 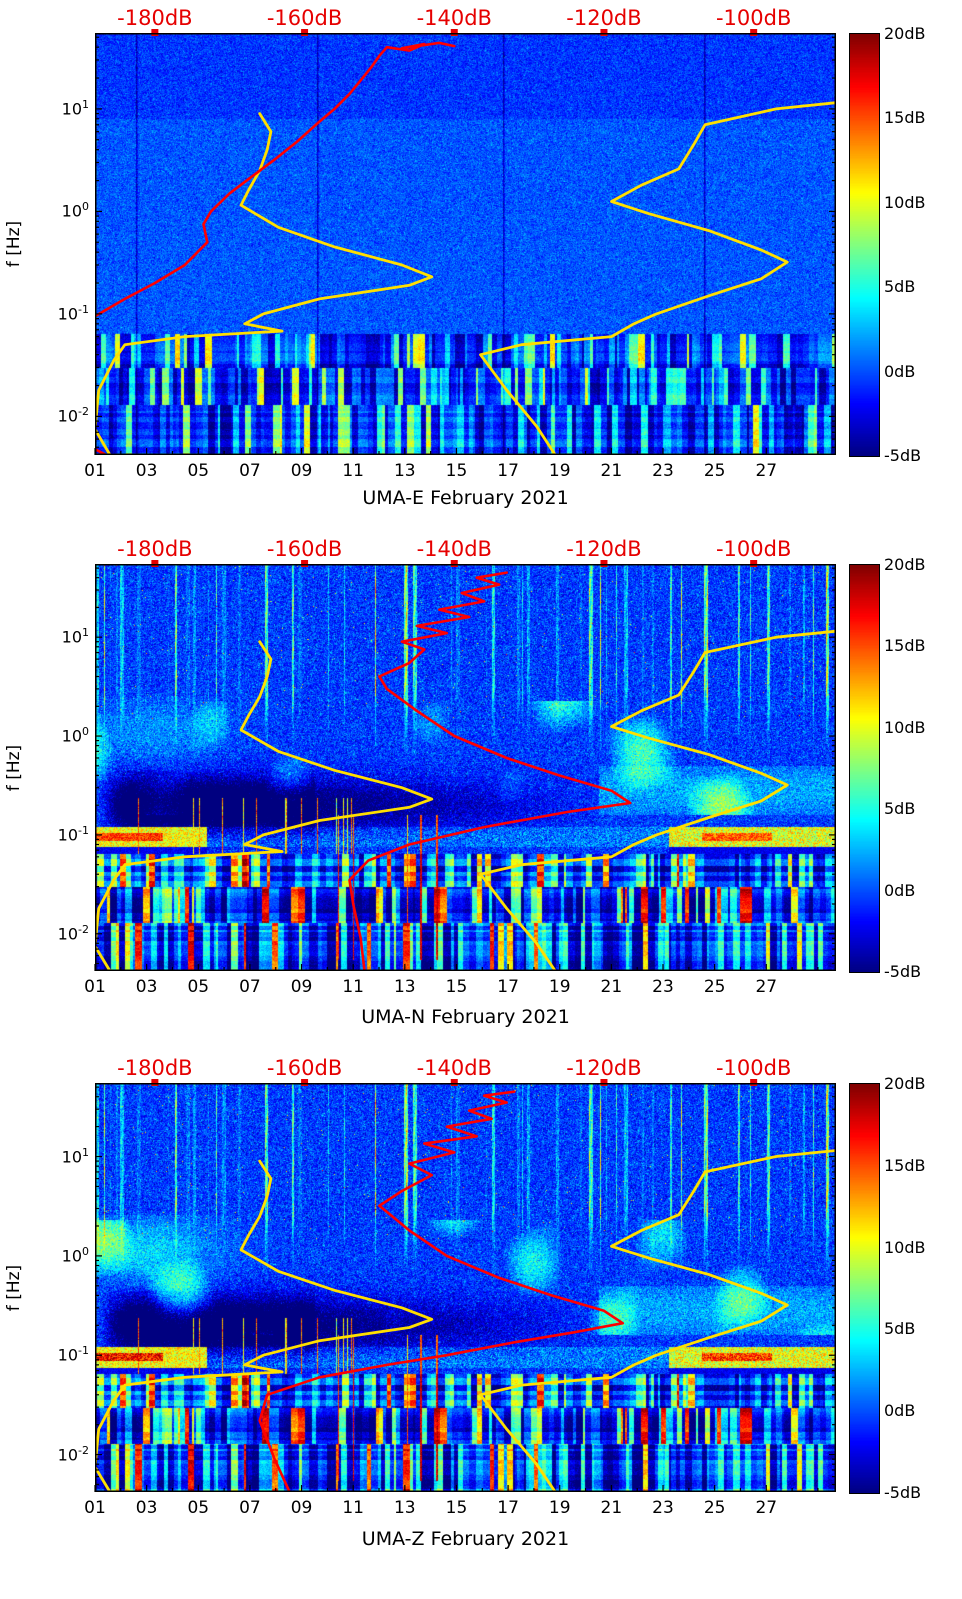 What do you see at coordinates (465, 1017) in the screenshot?
I see `panel-title: UMA-N February 2021` at bounding box center [465, 1017].